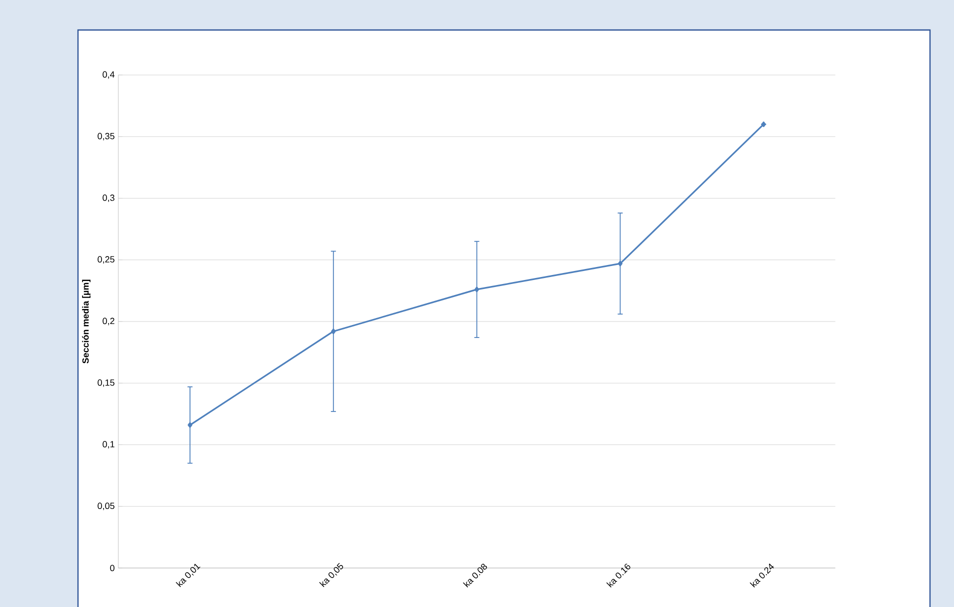  Describe the element at coordinates (188, 576) in the screenshot. I see `x-tick-label: ka 0,01` at that location.